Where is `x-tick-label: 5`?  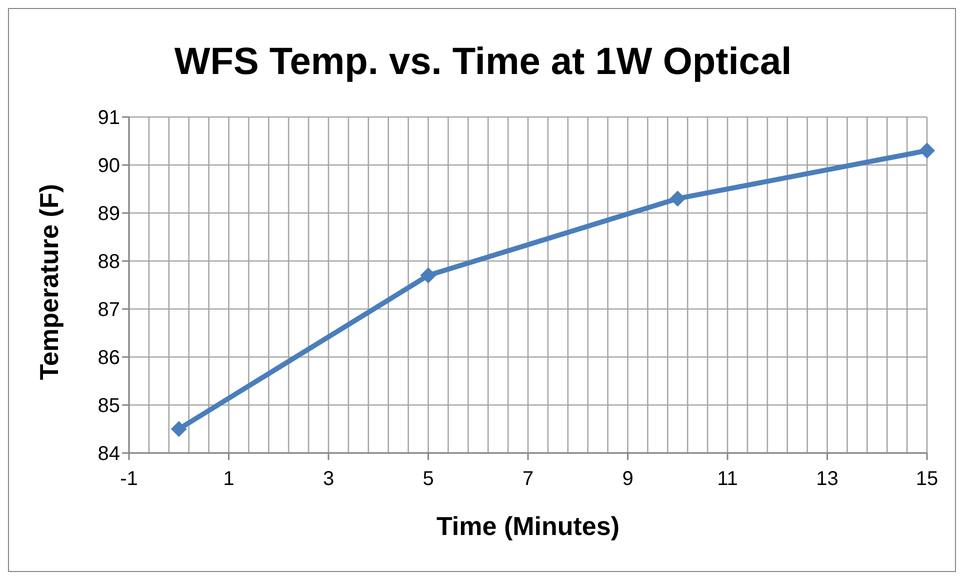
x-tick-label: 5 is located at coordinates (428, 479).